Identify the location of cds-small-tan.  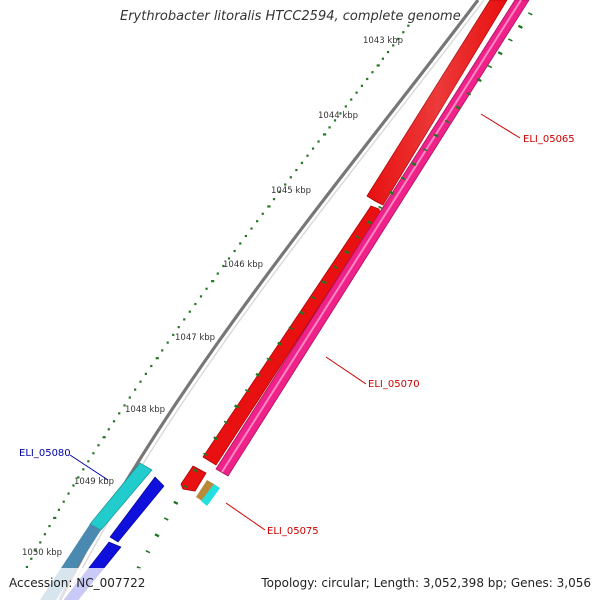
(205, 490).